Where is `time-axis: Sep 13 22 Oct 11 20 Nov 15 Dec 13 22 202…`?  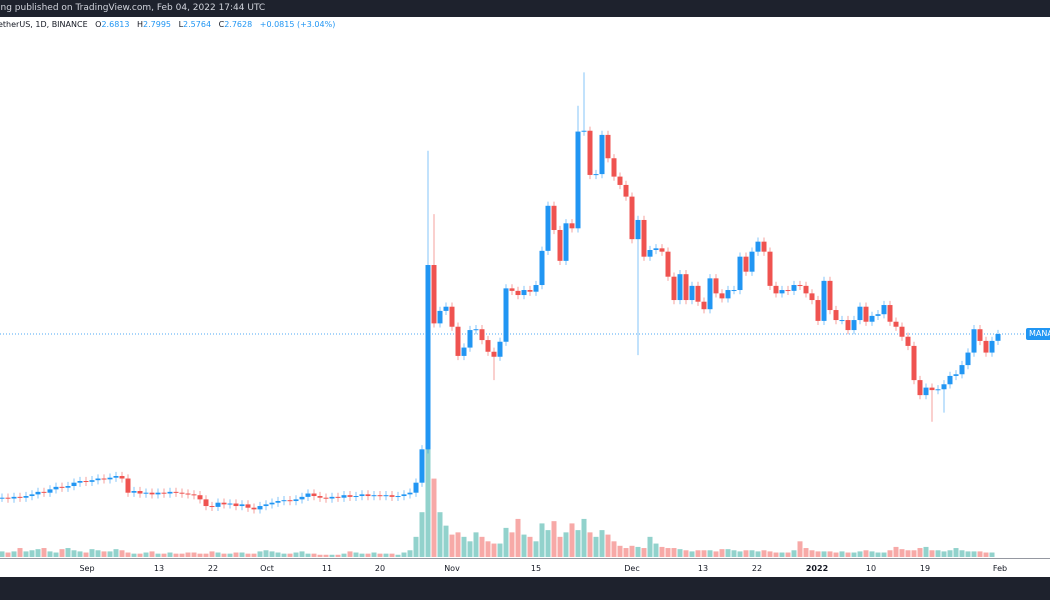
time-axis: Sep 13 22 Oct 11 20 Nov 15 Dec 13 22 202… is located at coordinates (525, 568).